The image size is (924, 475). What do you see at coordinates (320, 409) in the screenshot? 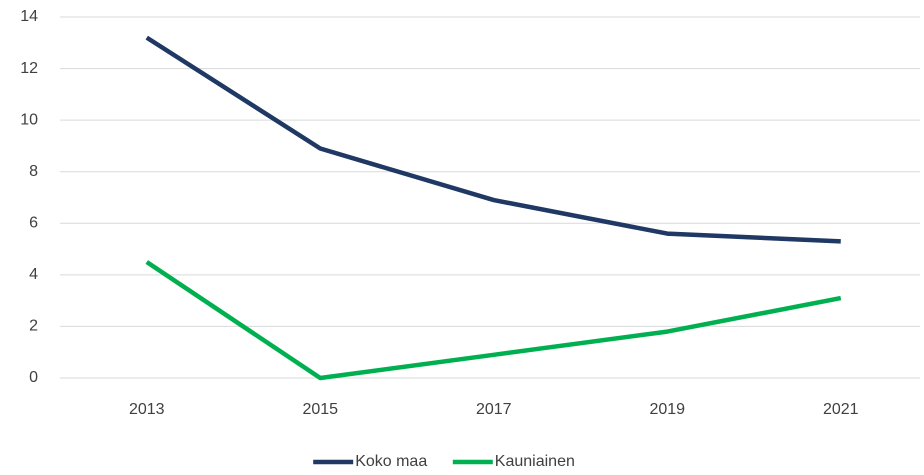
I see `x-tick-label: 2015` at bounding box center [320, 409].